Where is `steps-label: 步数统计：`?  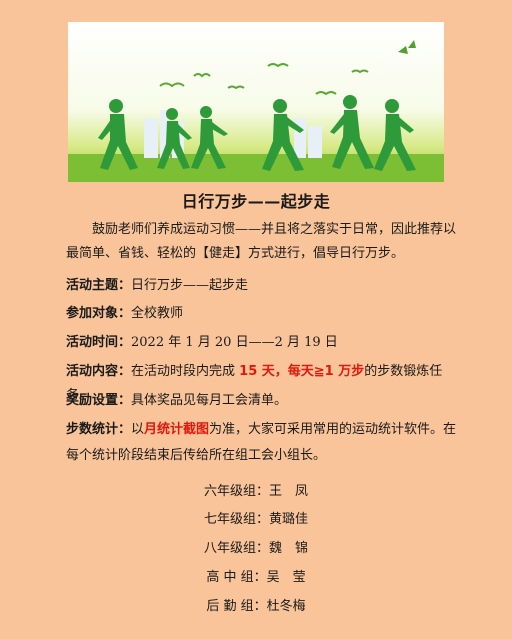 steps-label: 步数统计： is located at coordinates (99, 429).